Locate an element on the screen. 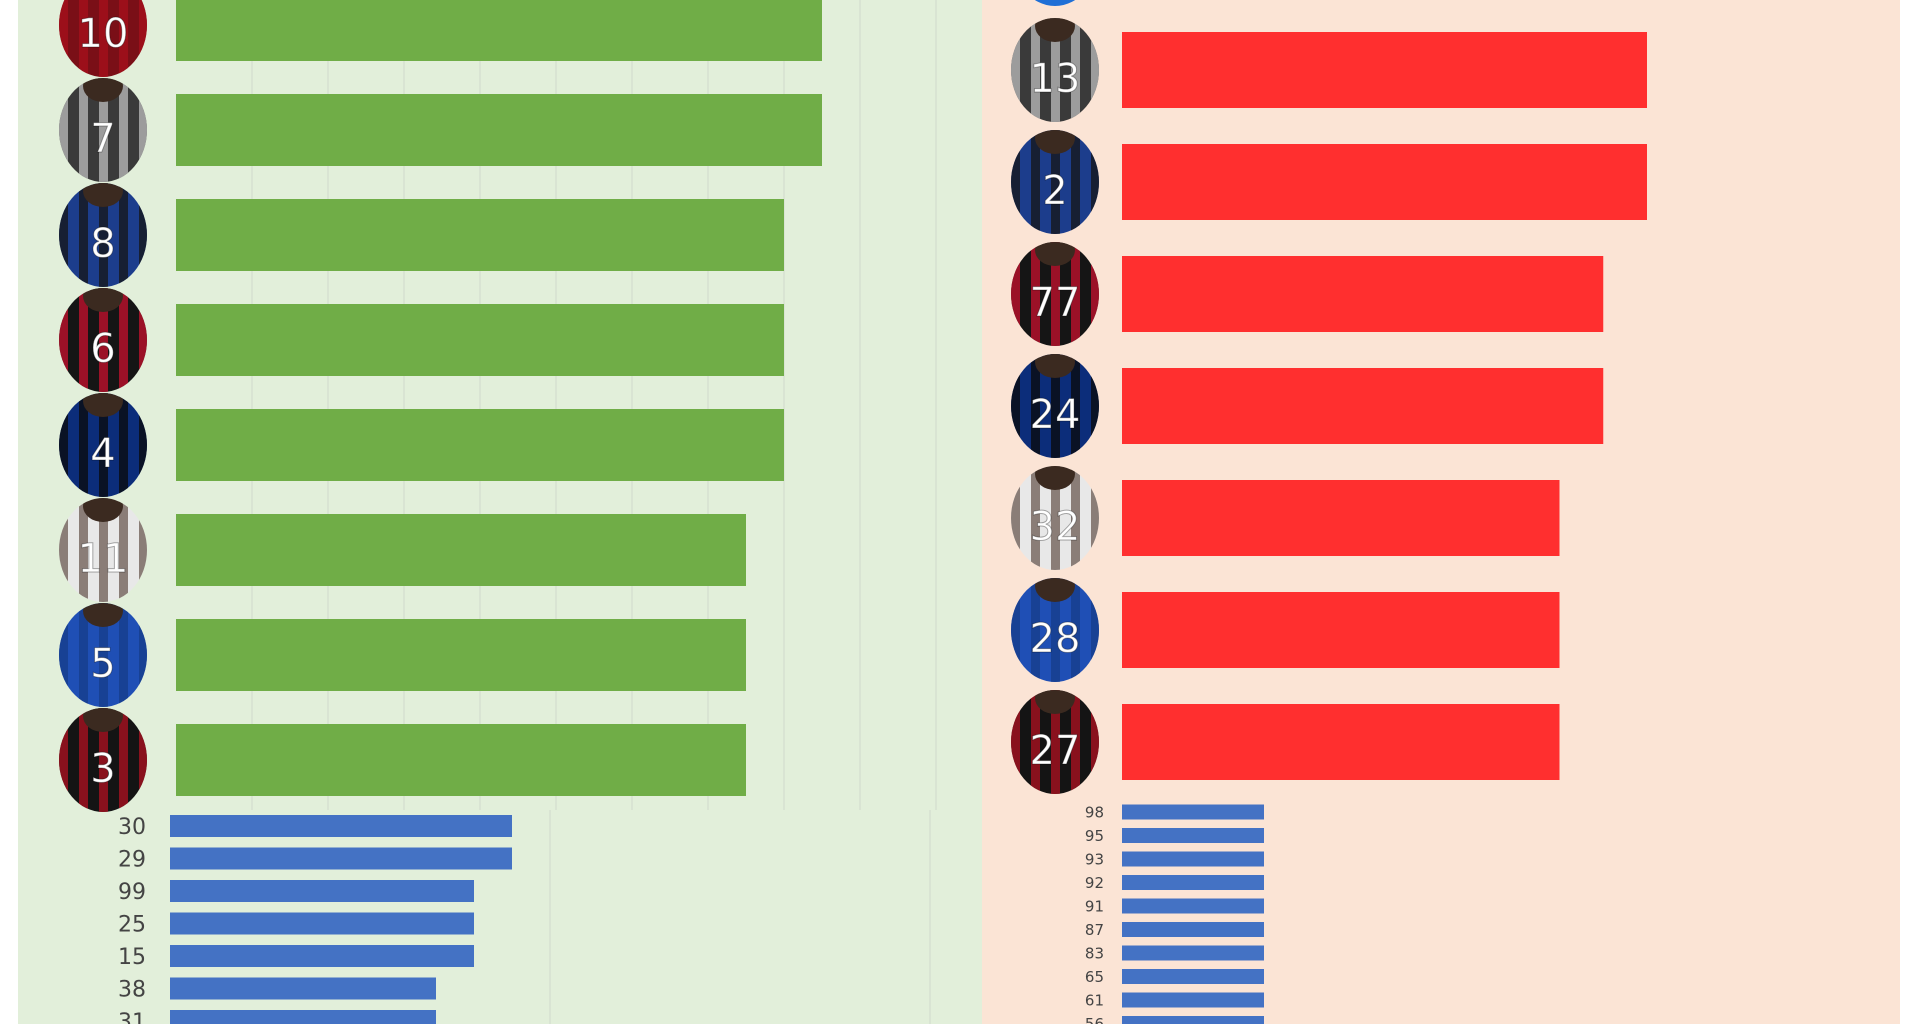 This screenshot has width=1920, height=1024. blue-right-tick-label-61: 61 is located at coordinates (1094, 1000).